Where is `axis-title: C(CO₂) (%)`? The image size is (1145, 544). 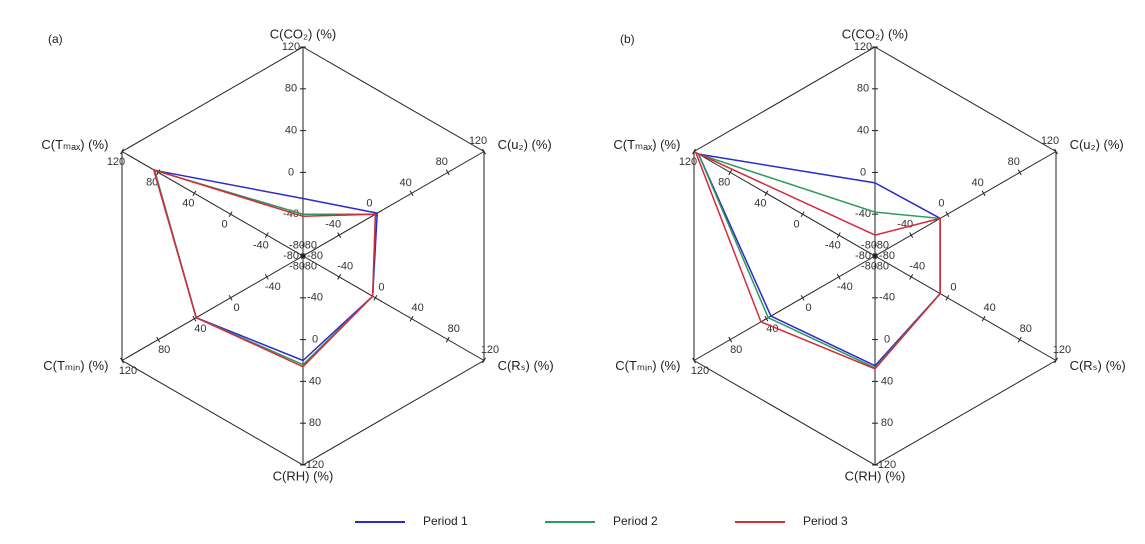 axis-title: C(CO₂) (%) is located at coordinates (875, 33).